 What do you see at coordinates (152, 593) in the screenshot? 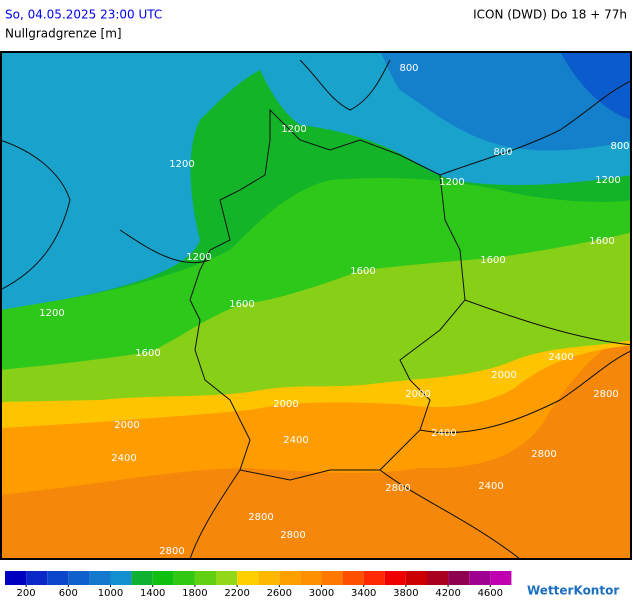
I see `legend-tick-label: 1400` at bounding box center [152, 593].